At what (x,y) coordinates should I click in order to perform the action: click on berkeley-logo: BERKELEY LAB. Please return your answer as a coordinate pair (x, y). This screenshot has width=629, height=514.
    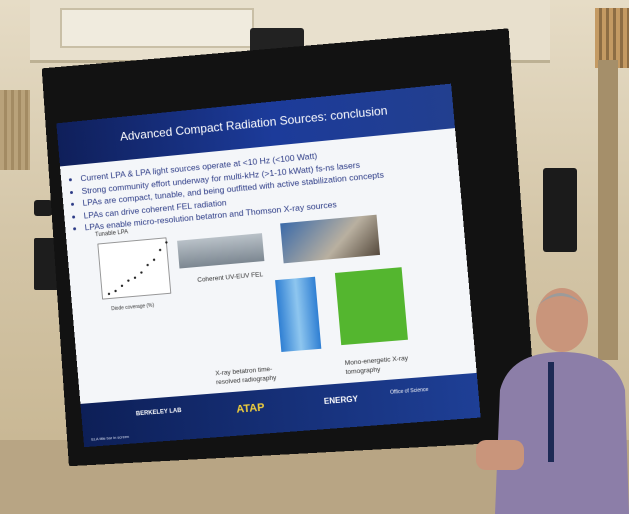
    Looking at the image, I should click on (170, 411).